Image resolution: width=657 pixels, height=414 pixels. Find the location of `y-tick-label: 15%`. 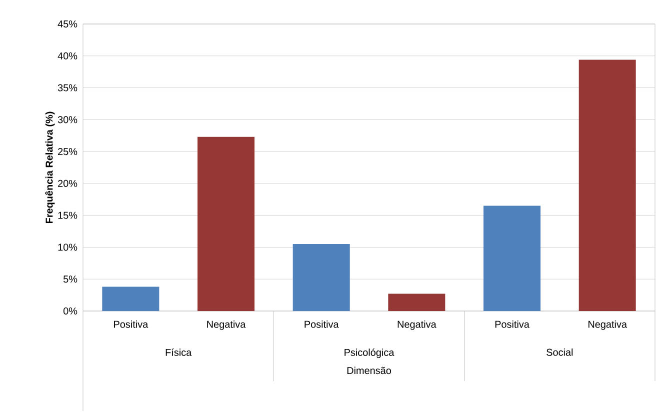

y-tick-label: 15% is located at coordinates (68, 215).